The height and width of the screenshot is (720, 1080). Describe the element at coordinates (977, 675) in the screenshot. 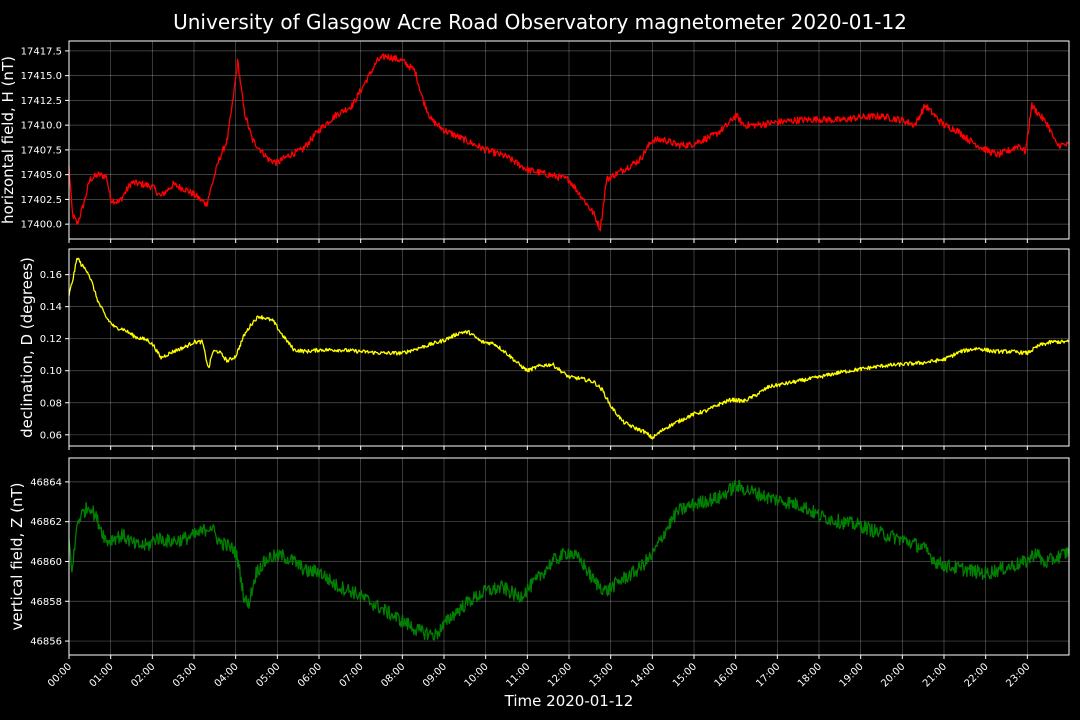

I see `x-tick-label: 22:00` at that location.